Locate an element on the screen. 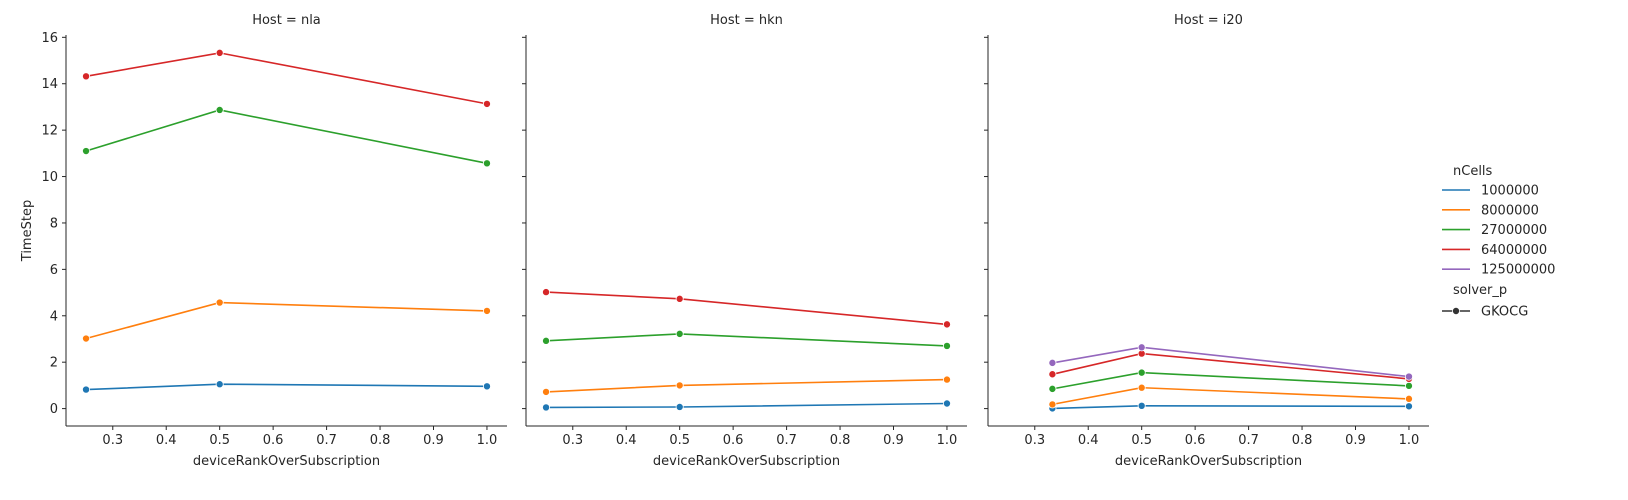 This screenshot has height=500, width=1628. legend-entry-label: GKOCG is located at coordinates (1504, 312).